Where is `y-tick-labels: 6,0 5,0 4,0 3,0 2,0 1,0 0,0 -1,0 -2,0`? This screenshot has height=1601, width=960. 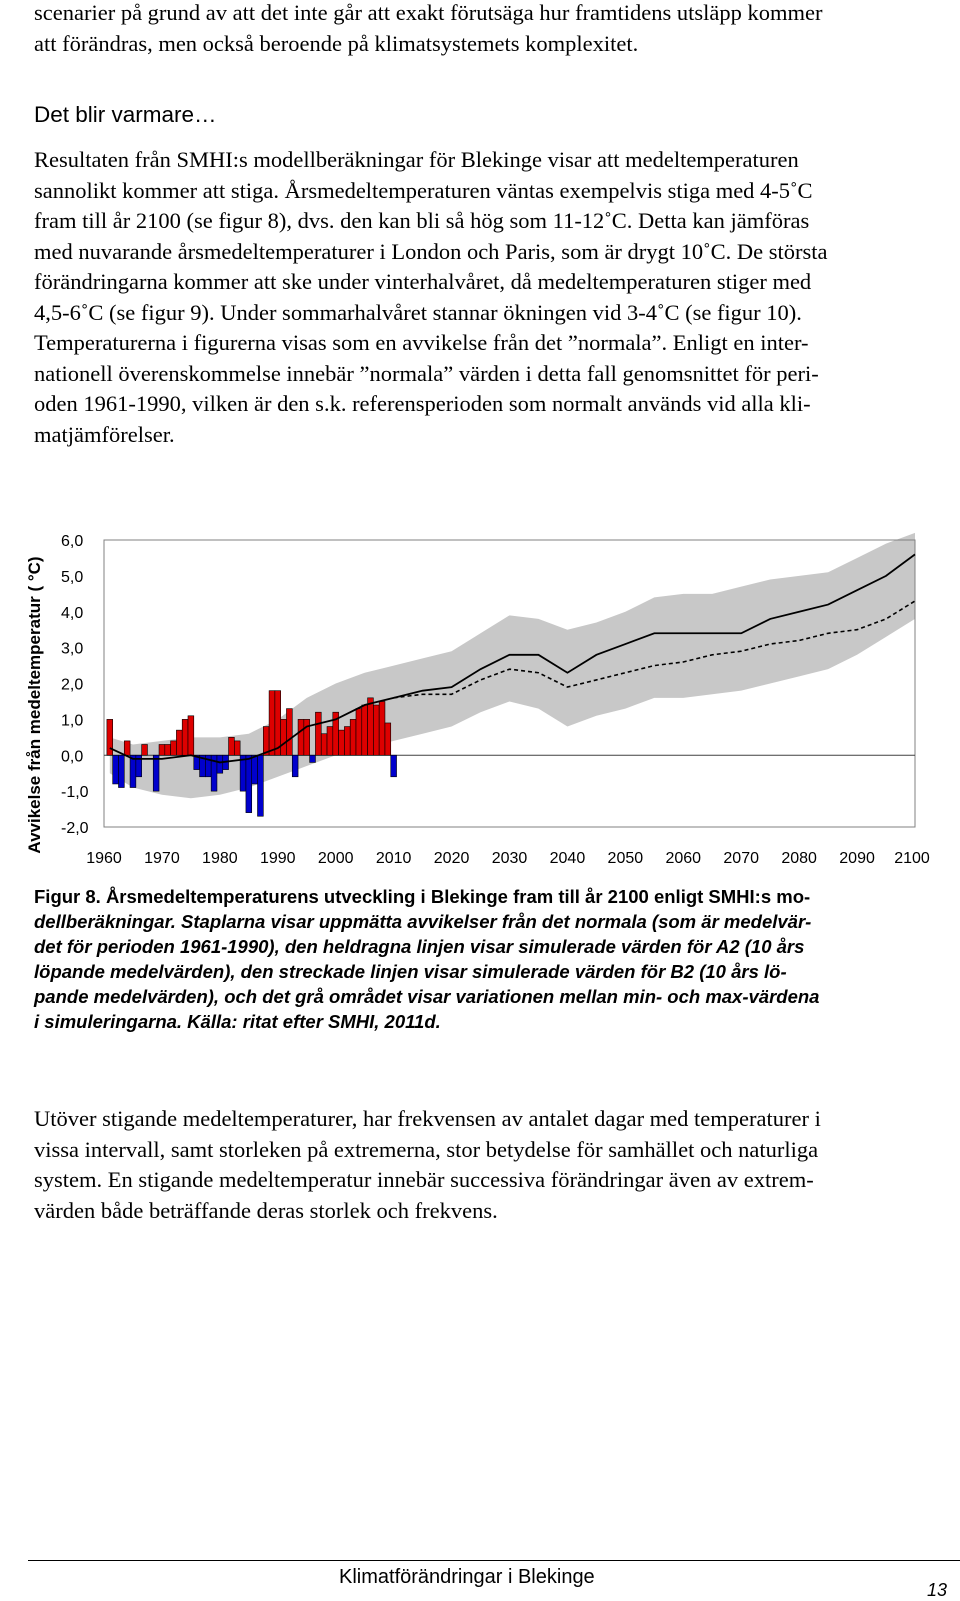 y-tick-labels: 6,0 5,0 4,0 3,0 2,0 1,0 0,0 -1,0 -2,0 is located at coordinates (75, 685).